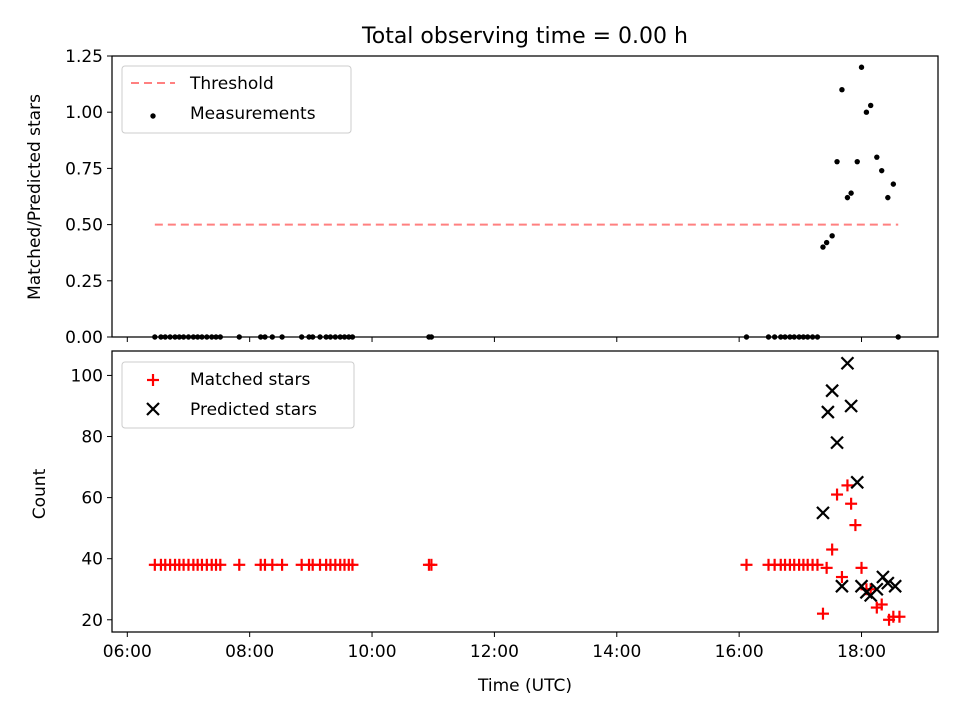 Image resolution: width=960 pixels, height=720 pixels. I want to click on bottom-y-tick-label: 40, so click(92, 560).